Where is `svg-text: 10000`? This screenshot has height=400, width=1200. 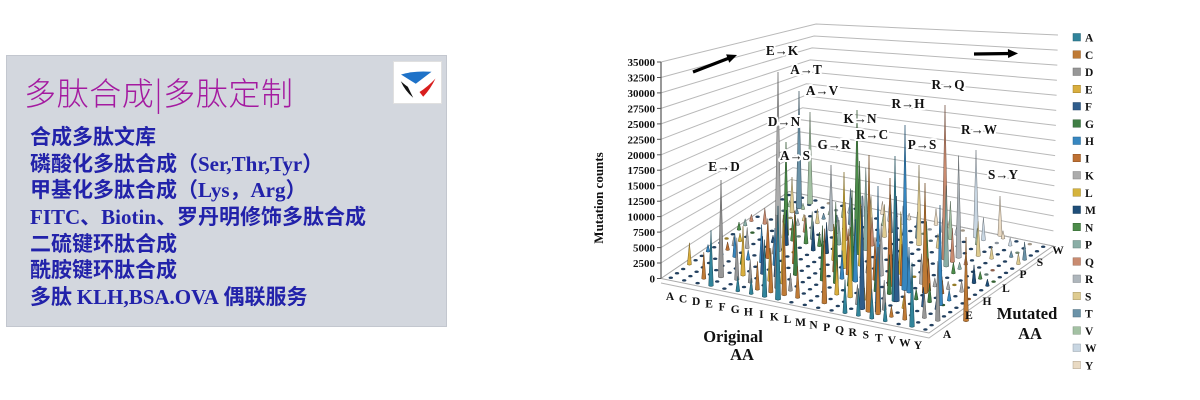
svg-text: 10000 is located at coordinates (642, 218).